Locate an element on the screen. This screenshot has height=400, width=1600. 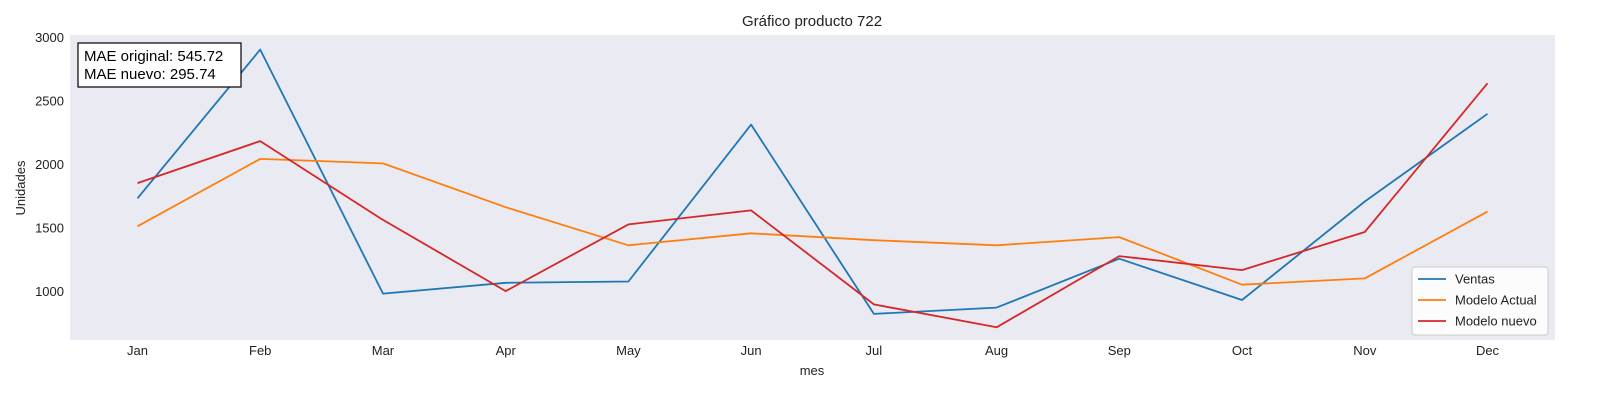
mae-annotation: MAE original: 545.72 MAE nuevo: 295.74 is located at coordinates (159, 65).